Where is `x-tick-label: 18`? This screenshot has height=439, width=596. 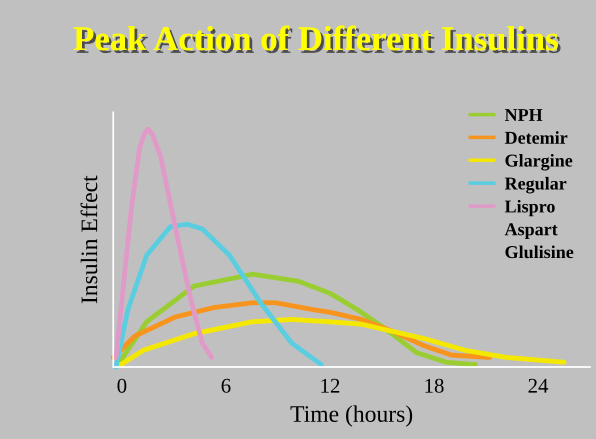
x-tick-label: 18 is located at coordinates (434, 385).